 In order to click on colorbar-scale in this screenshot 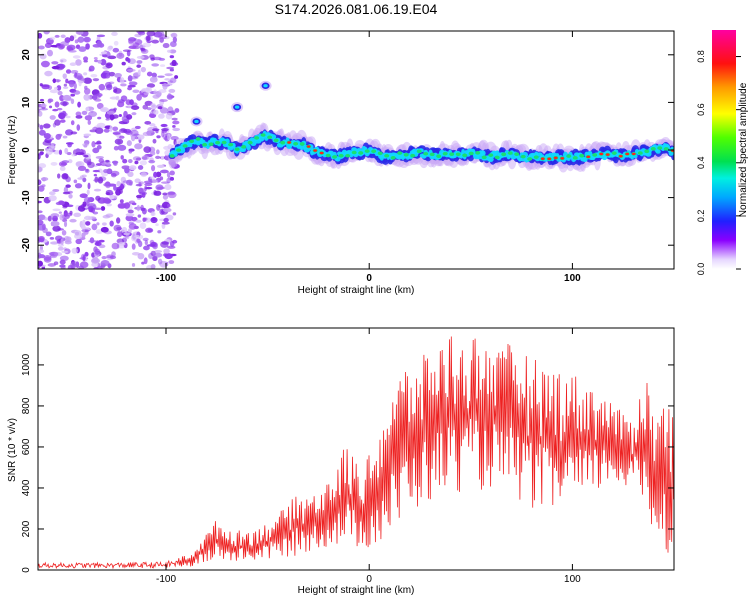, I will do `click(724, 149)`.